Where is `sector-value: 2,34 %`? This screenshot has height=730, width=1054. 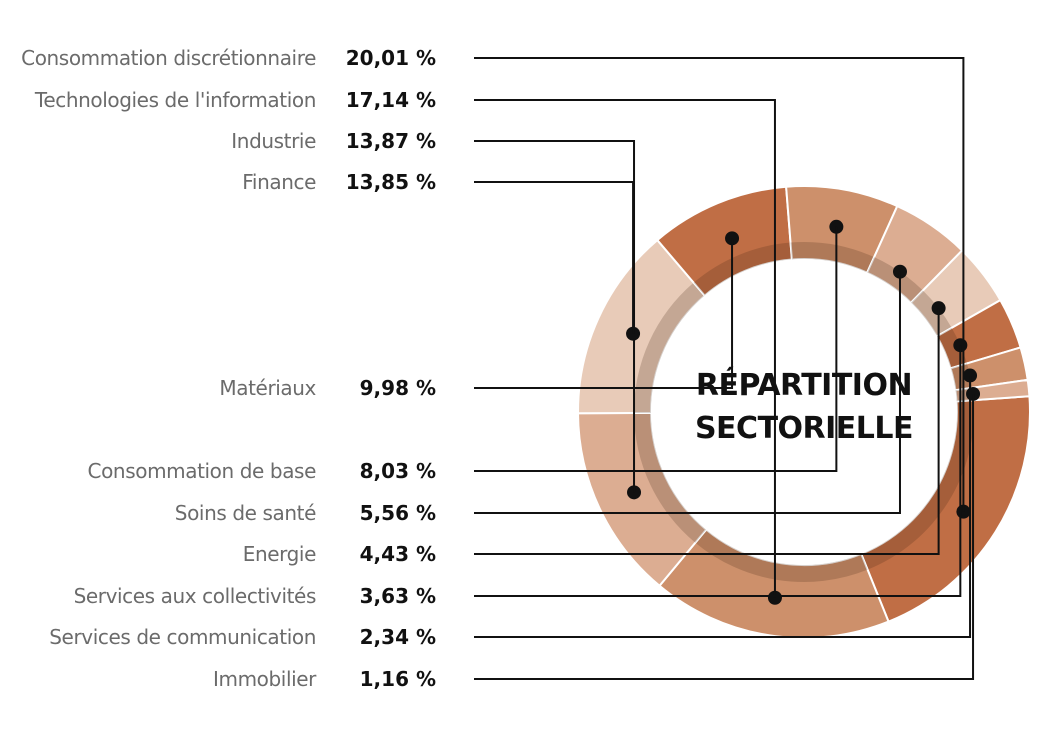 sector-value: 2,34 % is located at coordinates (398, 637).